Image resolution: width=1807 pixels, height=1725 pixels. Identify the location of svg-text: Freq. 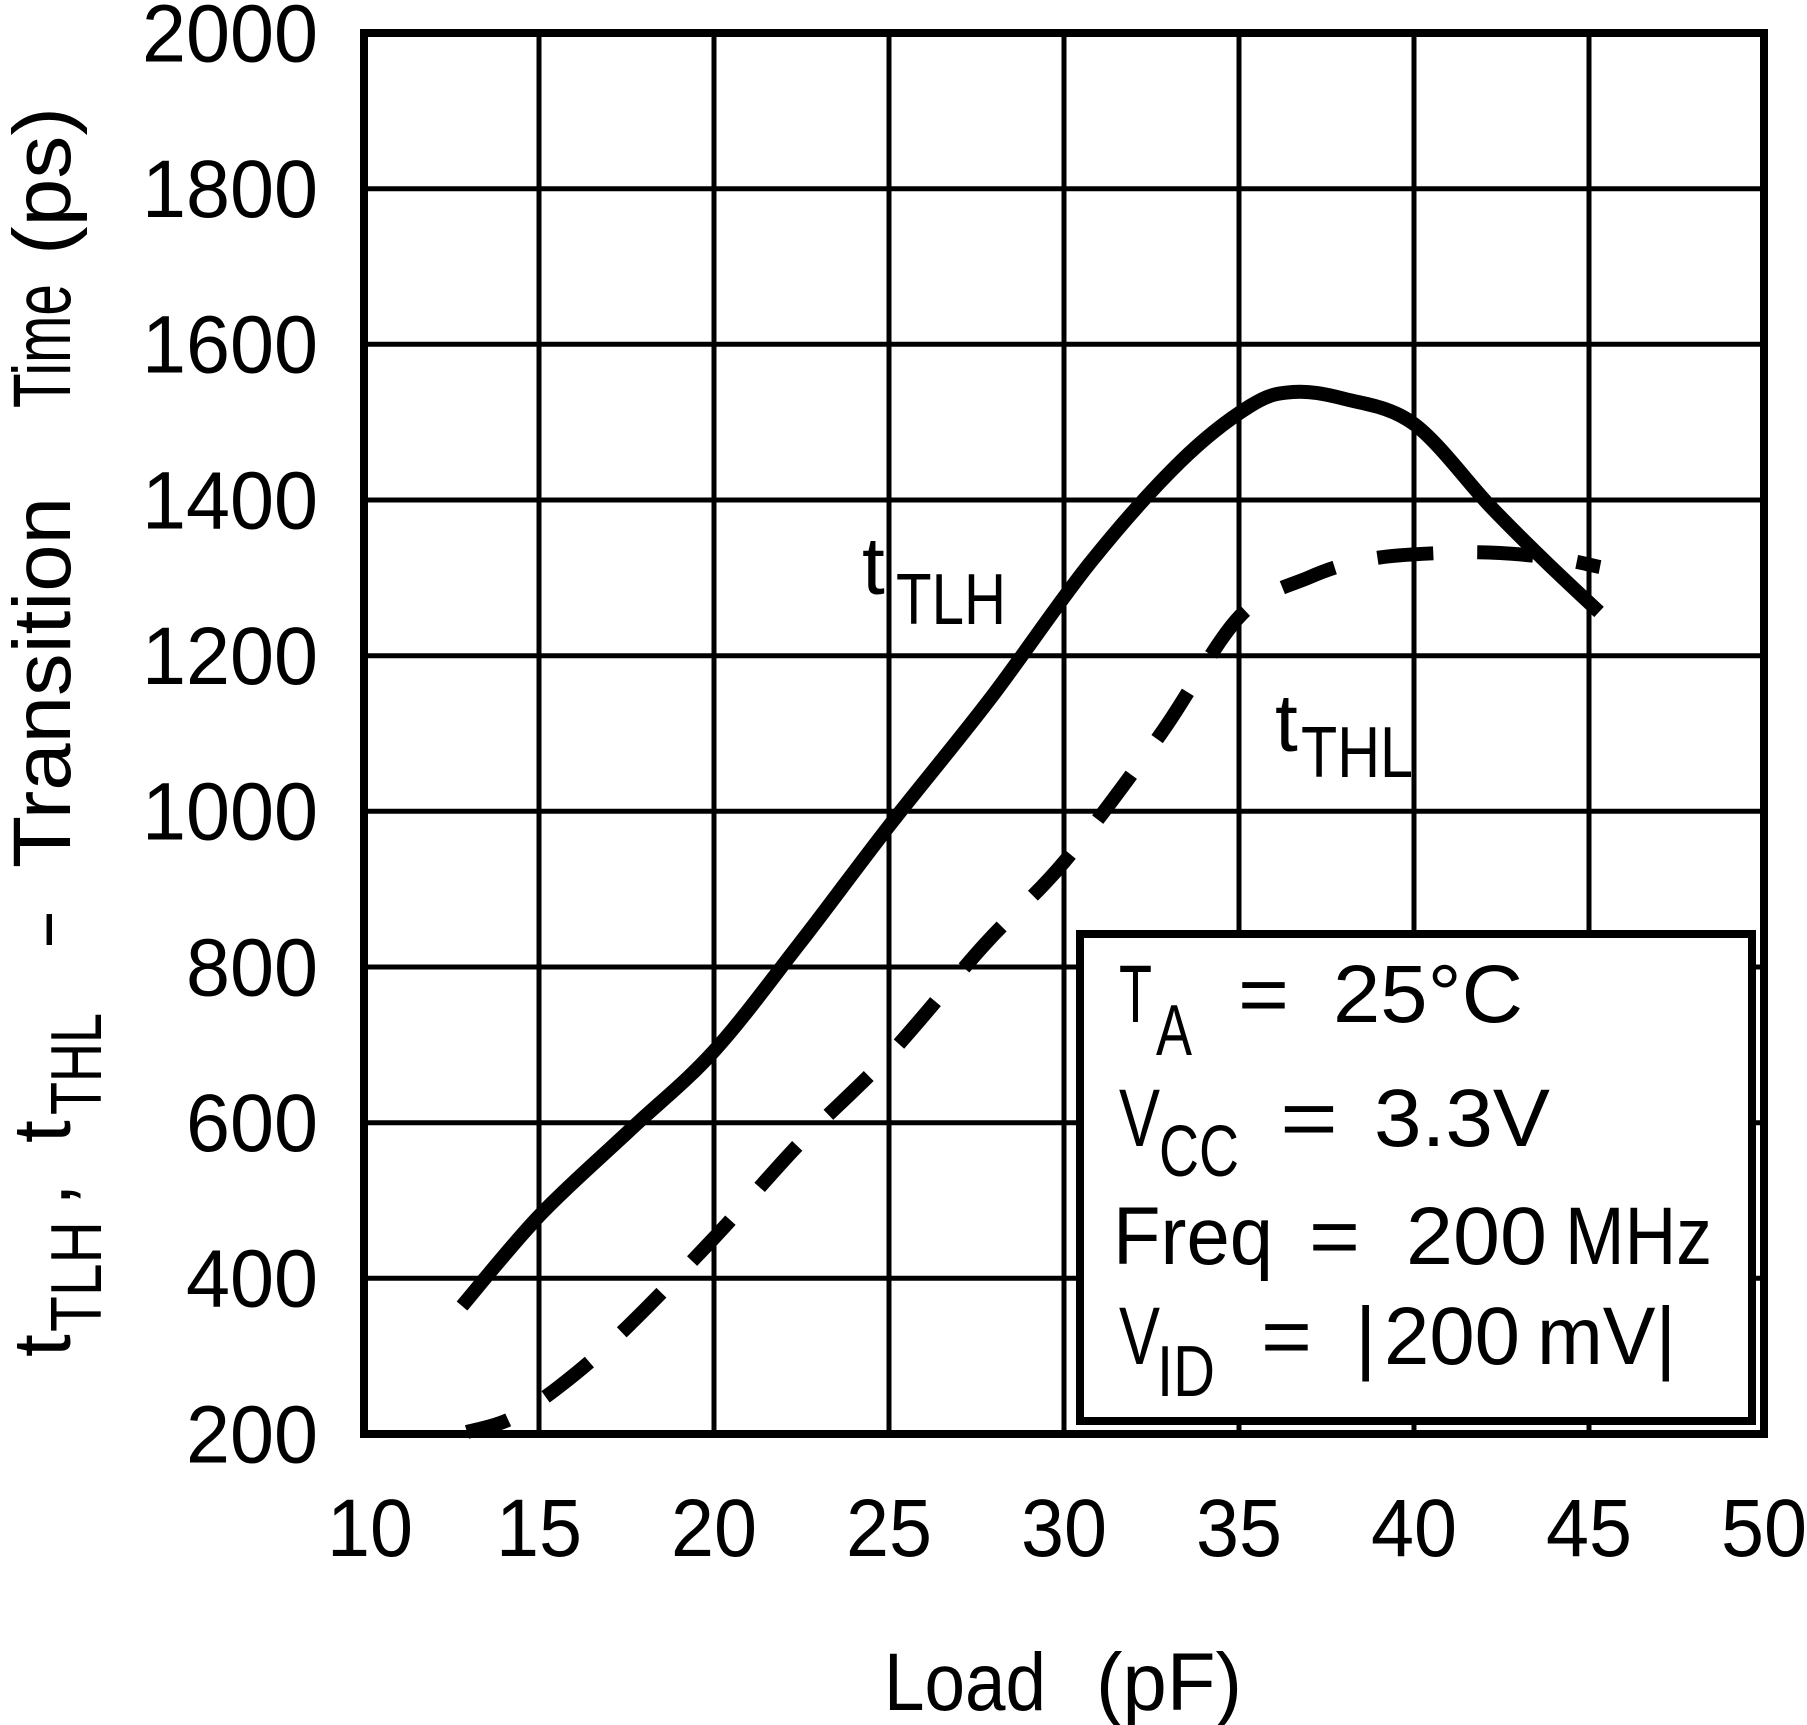
(1193, 1236).